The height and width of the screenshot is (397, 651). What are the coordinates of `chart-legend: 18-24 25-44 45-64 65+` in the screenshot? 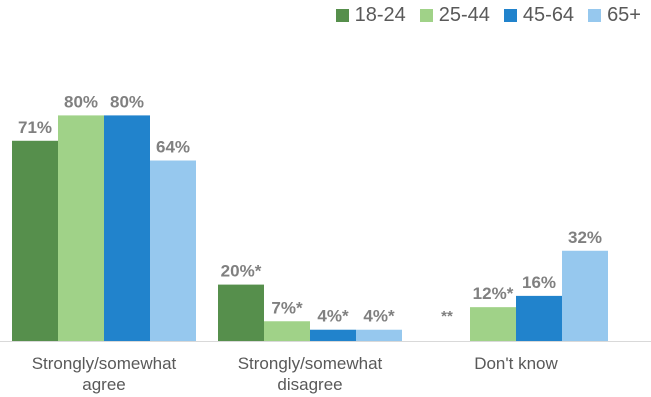 It's located at (488, 15).